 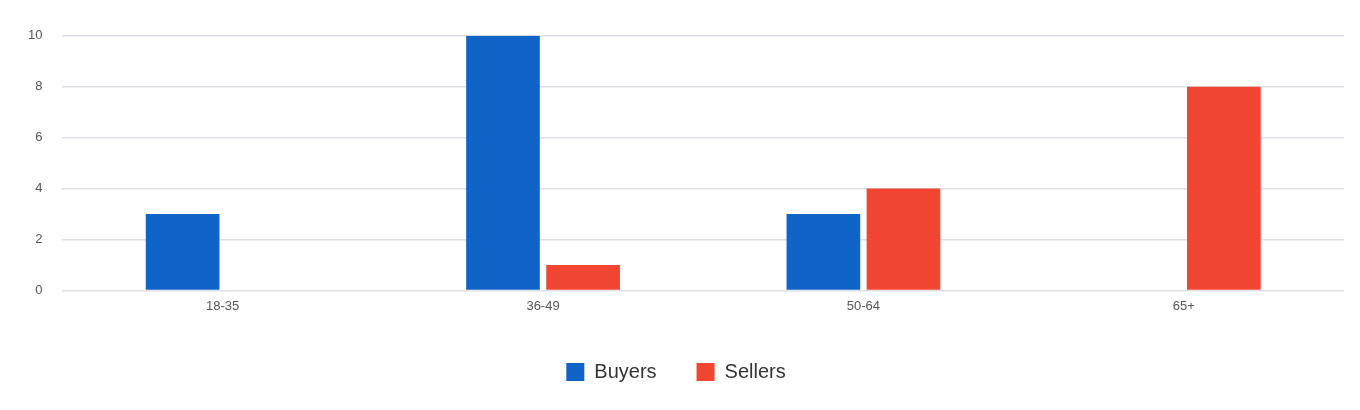 What do you see at coordinates (223, 305) in the screenshot?
I see `x-tick-label: 18-35` at bounding box center [223, 305].